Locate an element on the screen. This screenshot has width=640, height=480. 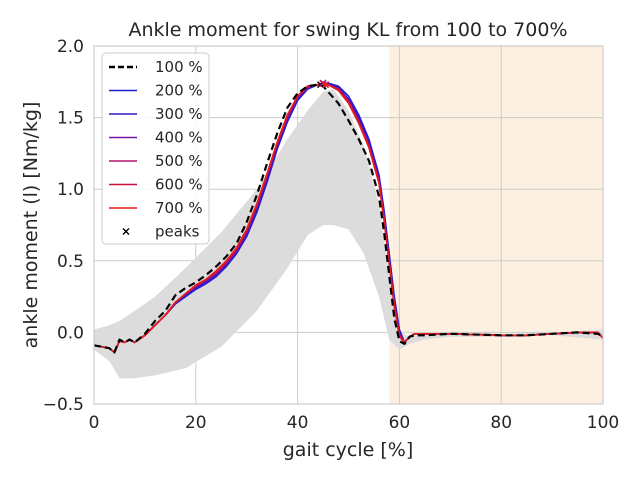
legend-peaks-marker is located at coordinates (126, 231).